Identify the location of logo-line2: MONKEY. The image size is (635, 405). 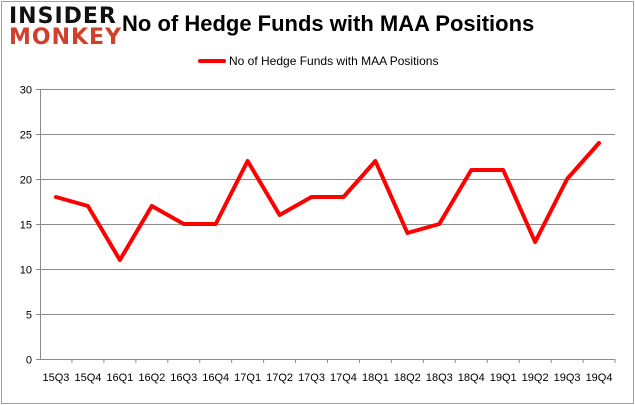
(66, 37).